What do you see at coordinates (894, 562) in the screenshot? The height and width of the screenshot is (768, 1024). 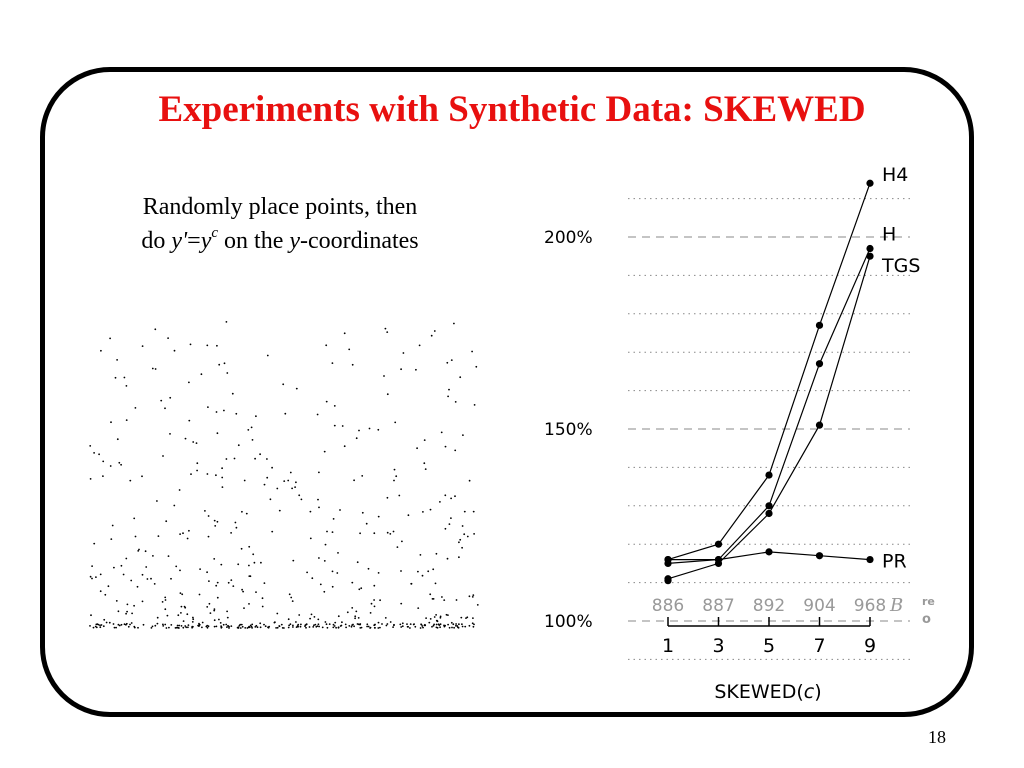 I see `series-label-pr: PR` at bounding box center [894, 562].